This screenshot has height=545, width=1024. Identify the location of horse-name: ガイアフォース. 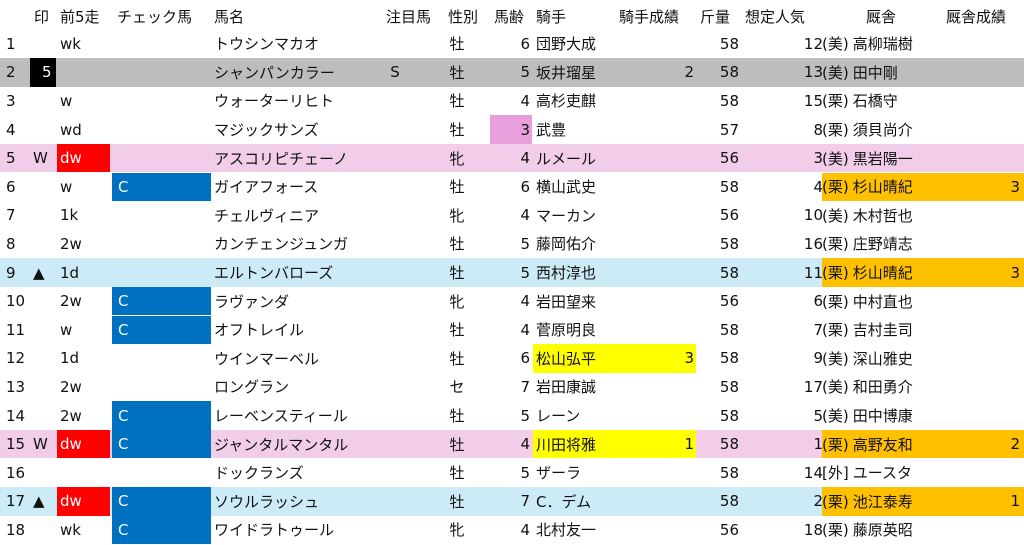
(266, 187).